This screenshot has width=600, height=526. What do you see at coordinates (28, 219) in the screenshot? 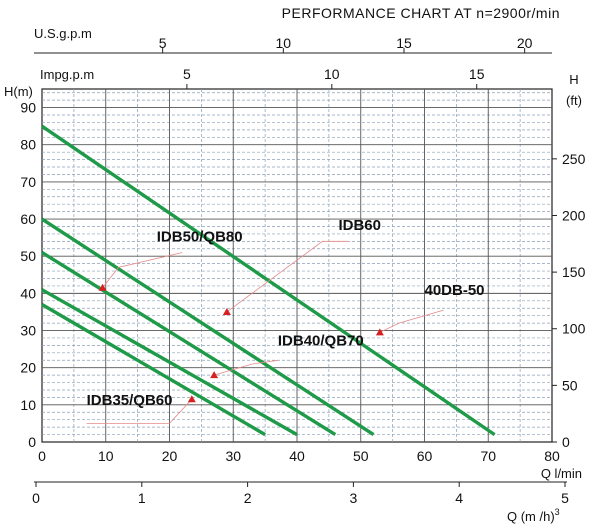
I see `y-tick-label: 60` at bounding box center [28, 219].